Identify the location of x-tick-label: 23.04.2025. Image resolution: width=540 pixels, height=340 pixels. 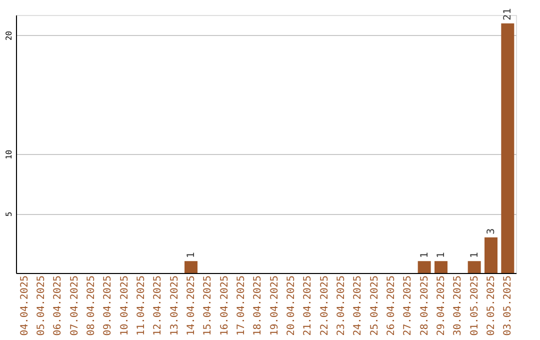
(341, 306).